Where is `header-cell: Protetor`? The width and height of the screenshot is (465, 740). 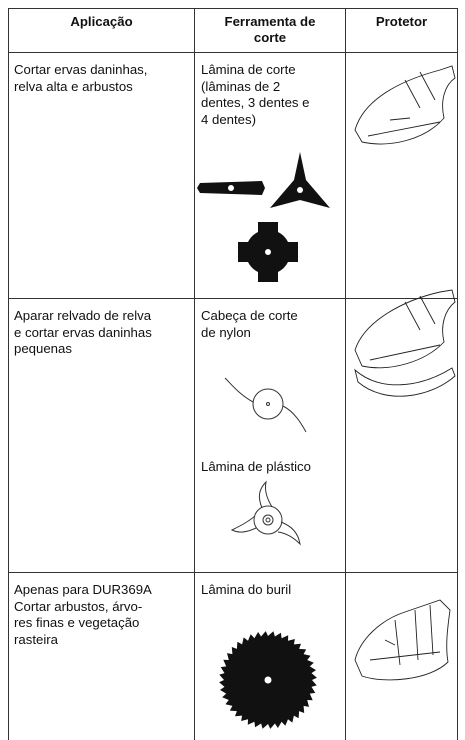 header-cell: Protetor is located at coordinates (401, 21).